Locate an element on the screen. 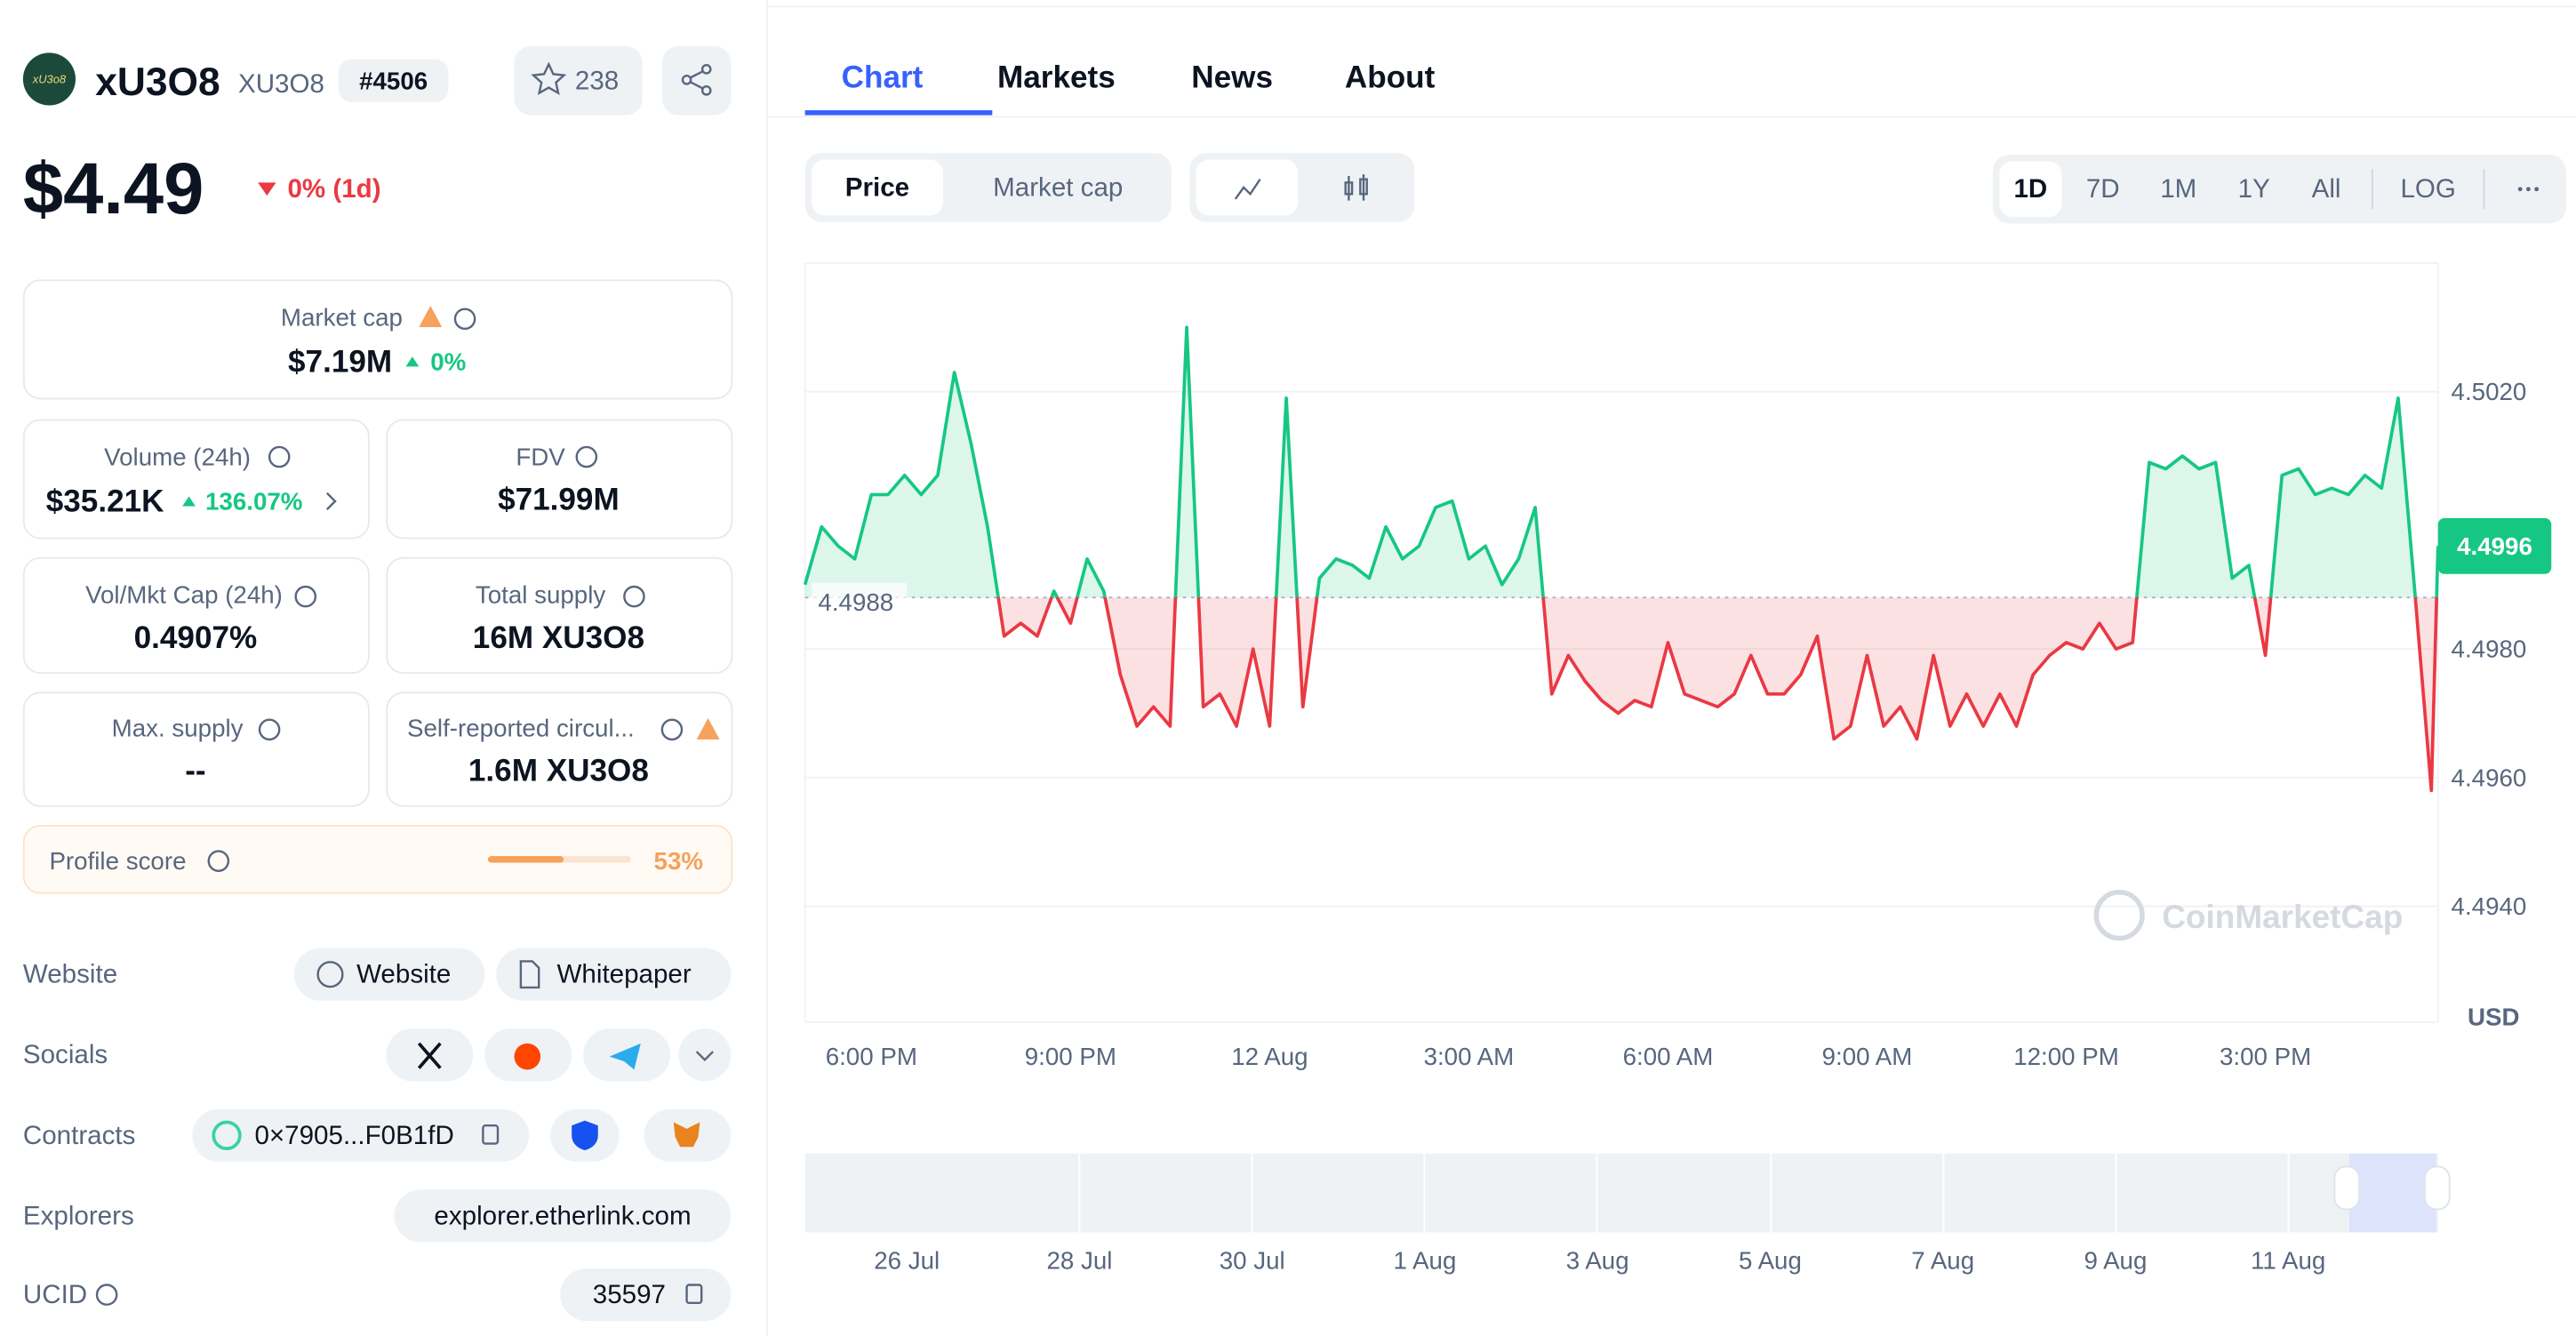 The height and width of the screenshot is (1336, 2576). max-supply-card is located at coordinates (196, 749).